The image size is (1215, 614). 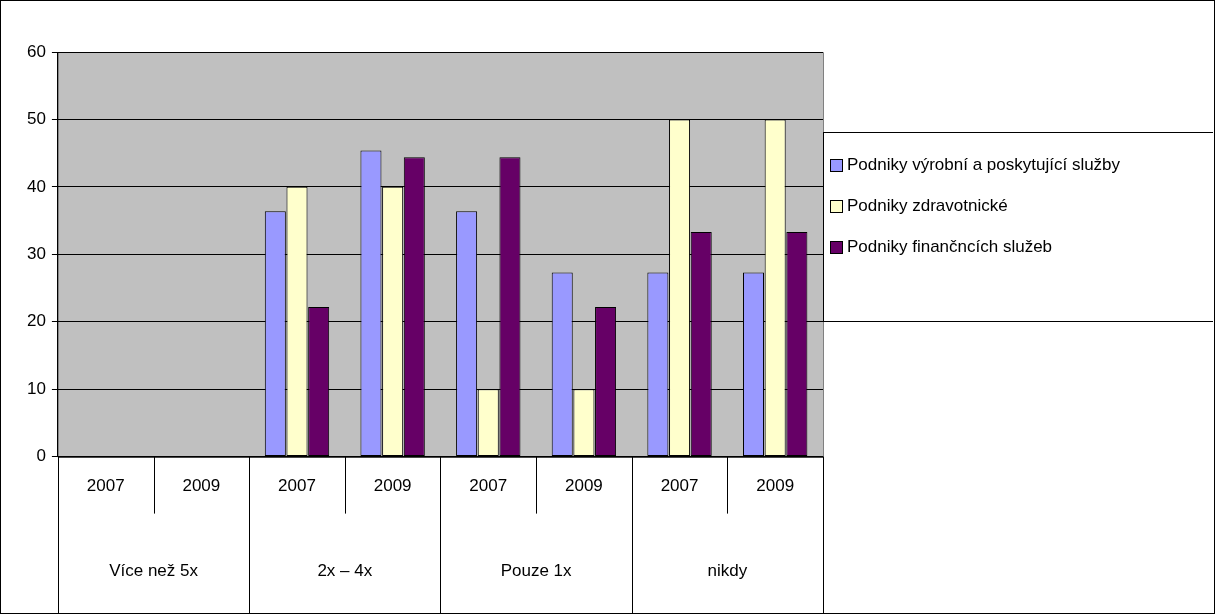 I want to click on y-tick-label: 40, so click(x=36, y=186).